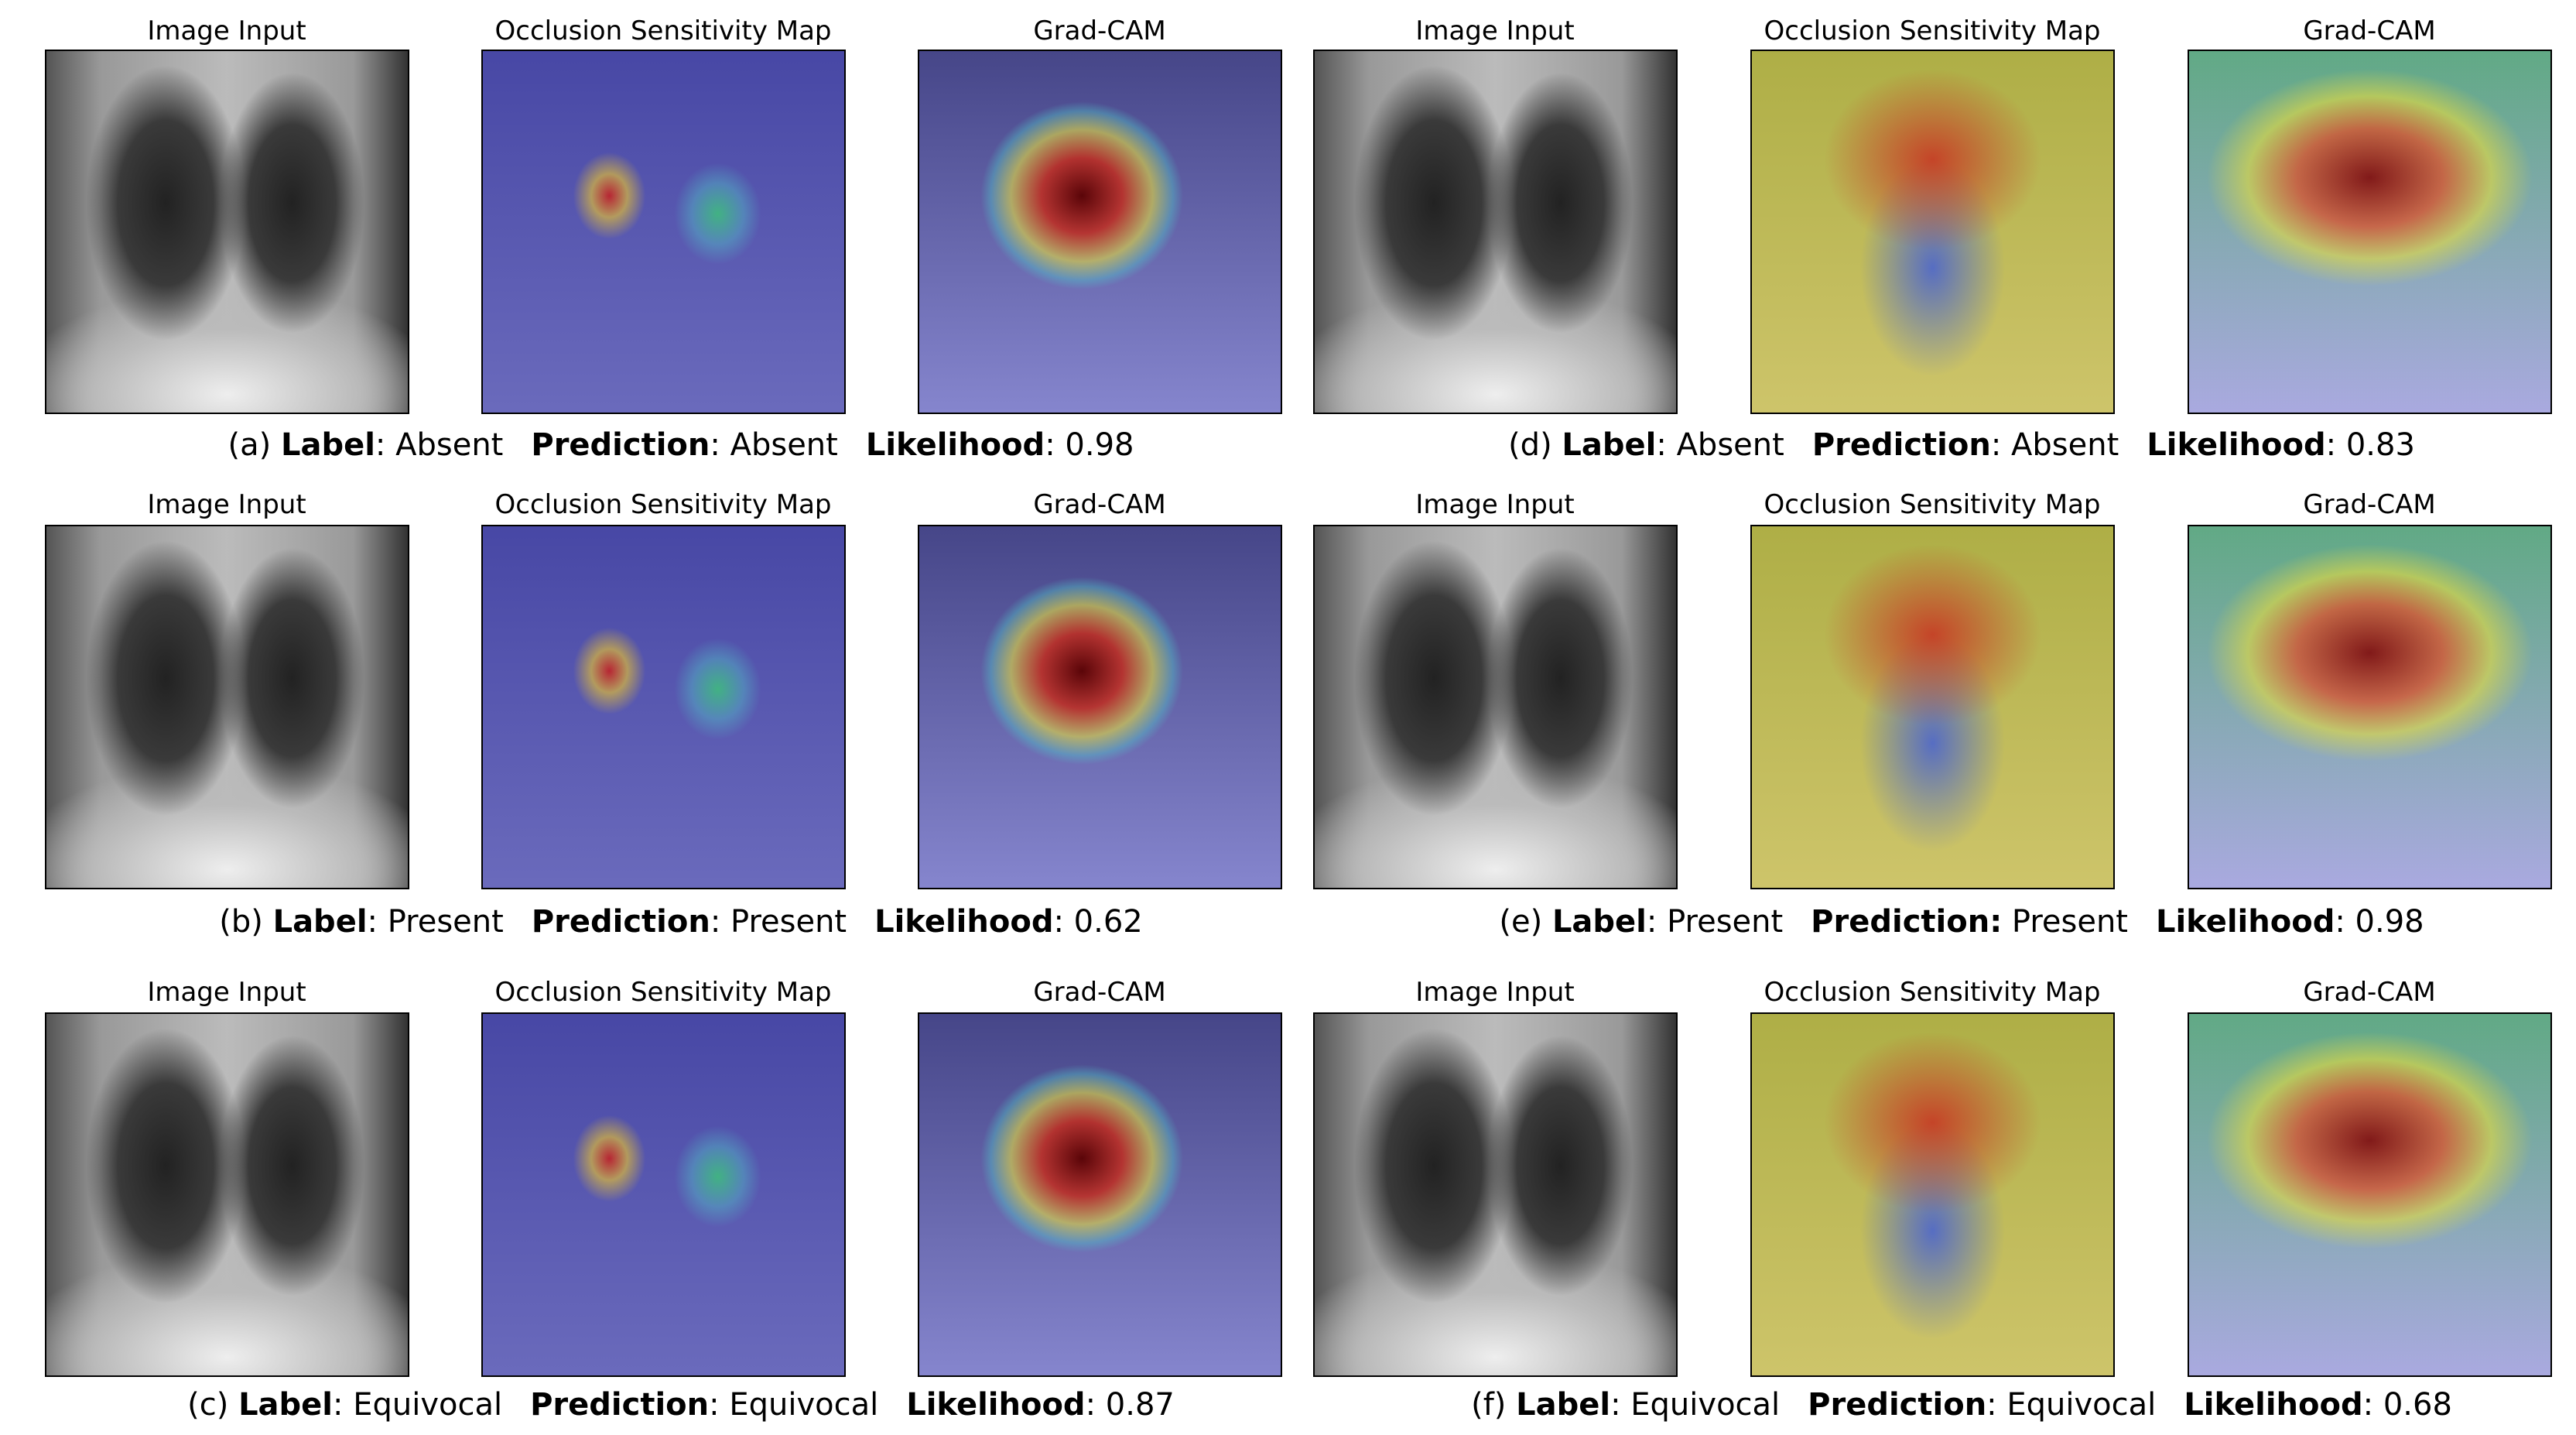 The width and height of the screenshot is (2576, 1435). I want to click on panel-tag: (a), so click(250, 445).